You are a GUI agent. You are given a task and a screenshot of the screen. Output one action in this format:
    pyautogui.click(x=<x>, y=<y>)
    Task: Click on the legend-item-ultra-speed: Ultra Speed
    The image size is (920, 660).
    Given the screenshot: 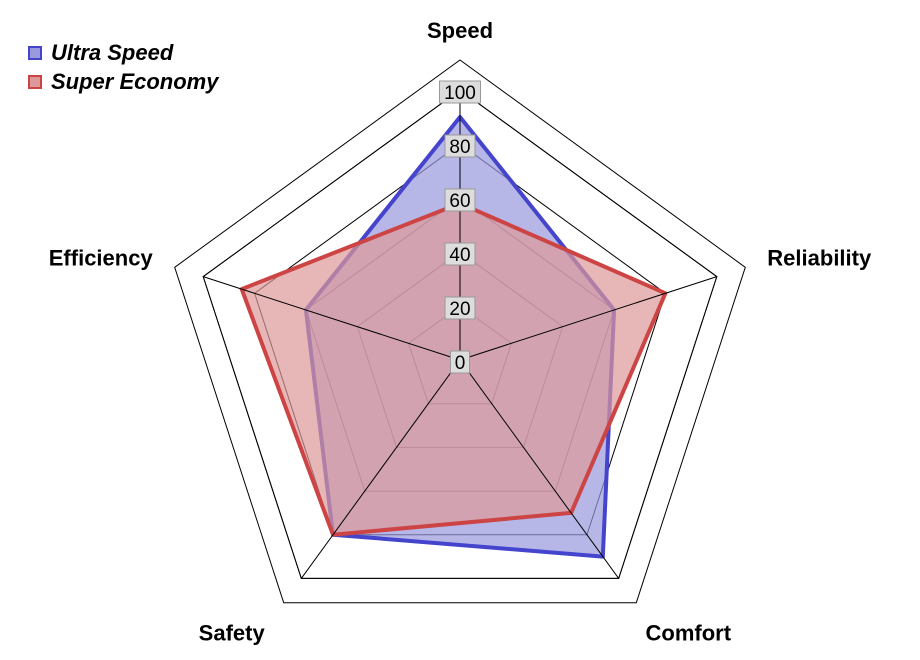 What is the action you would take?
    pyautogui.click(x=123, y=52)
    